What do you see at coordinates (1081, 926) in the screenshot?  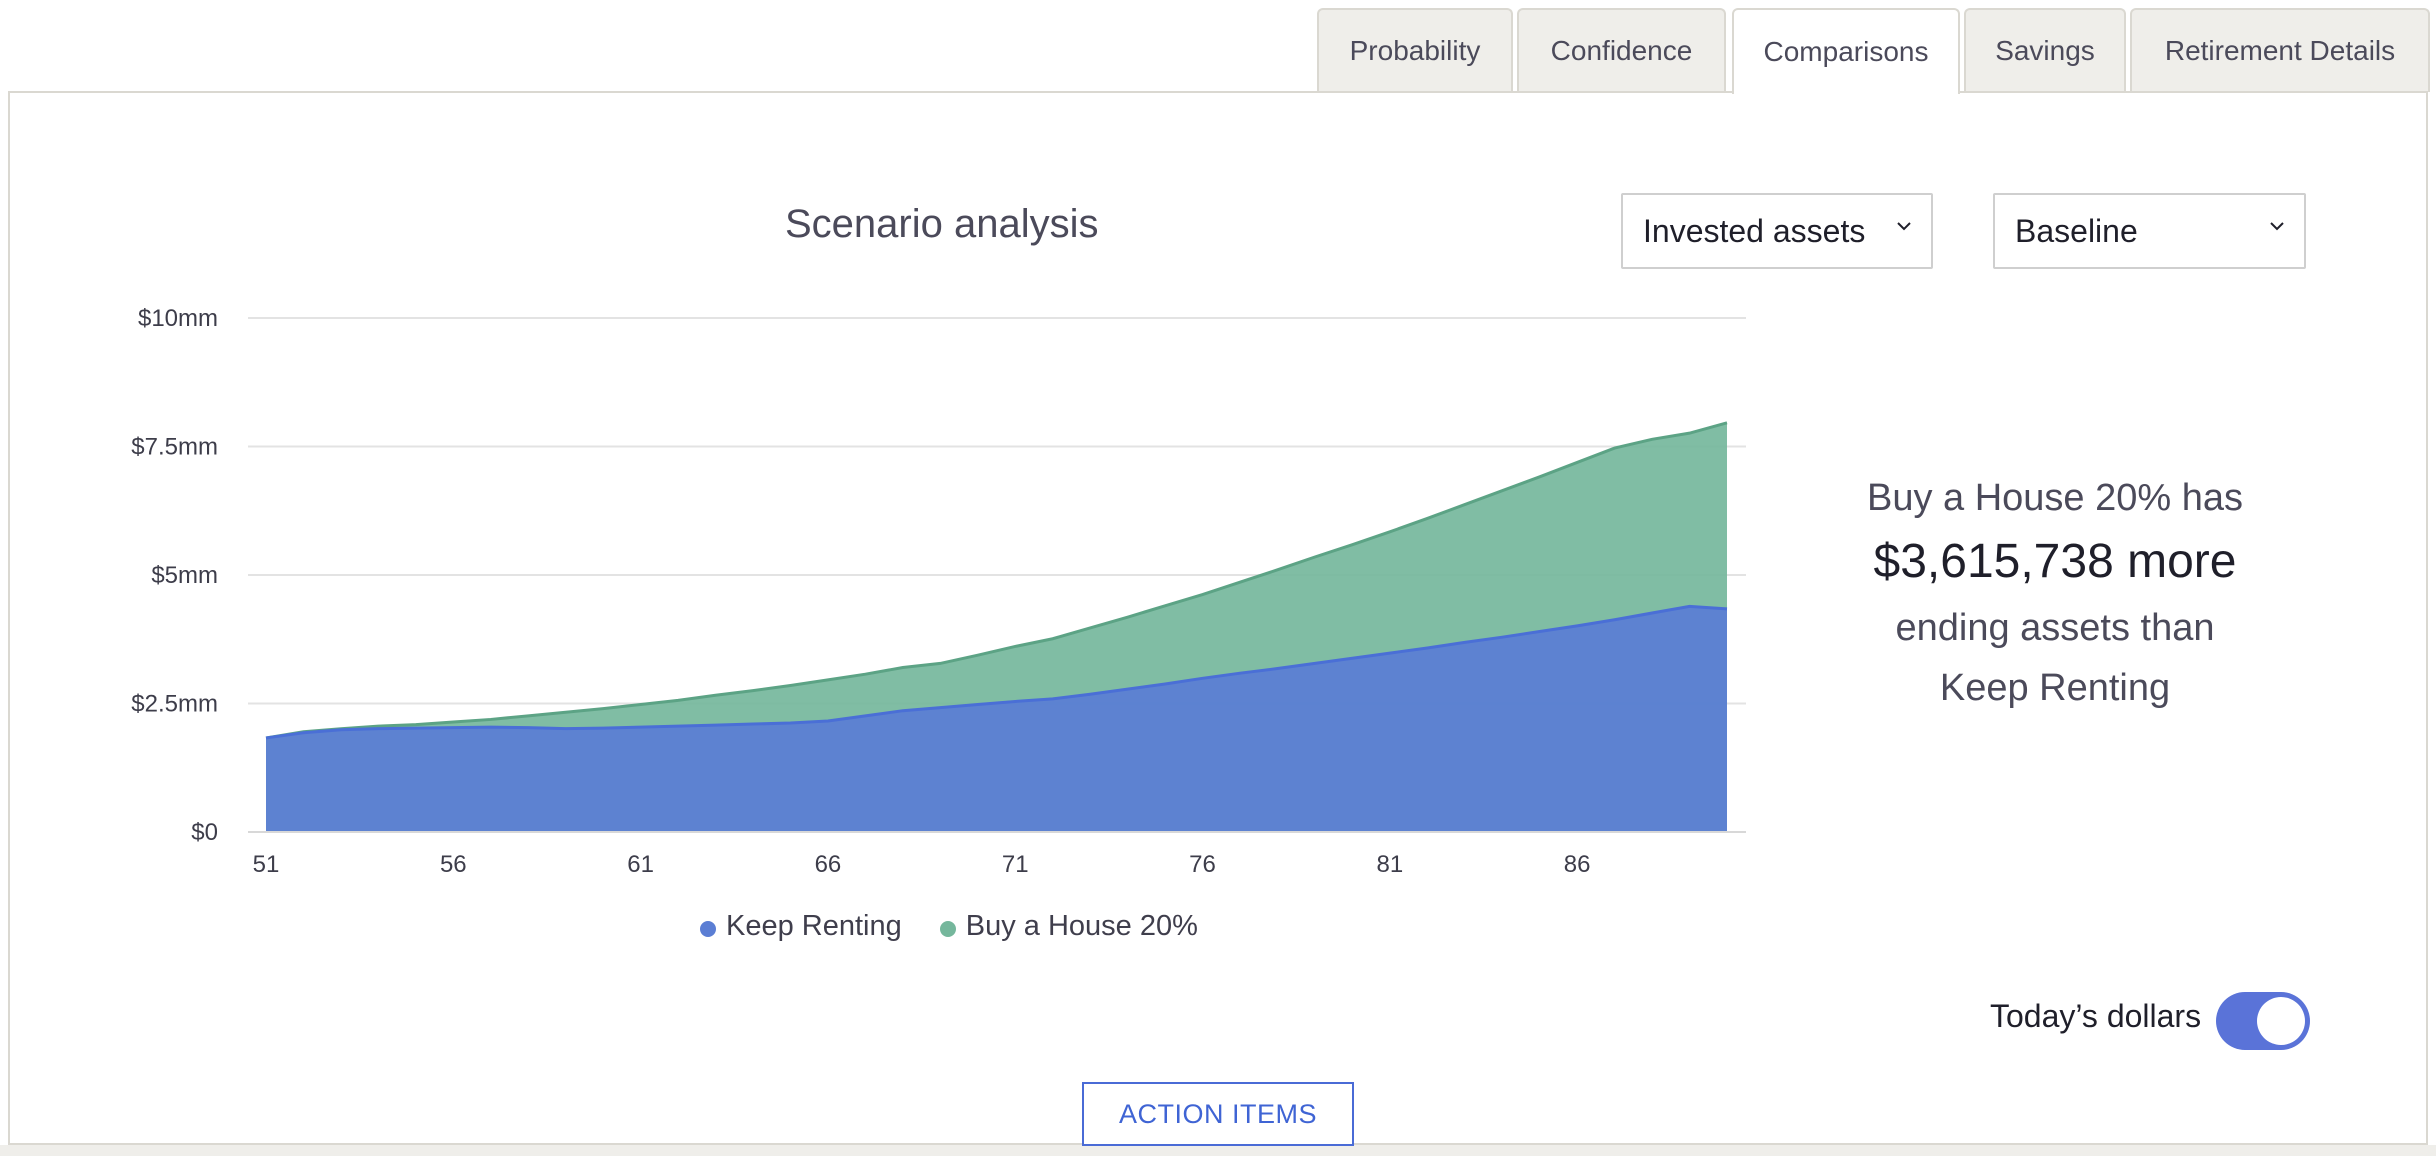 I see `legend-label-buy-house: Buy a House 20%` at bounding box center [1081, 926].